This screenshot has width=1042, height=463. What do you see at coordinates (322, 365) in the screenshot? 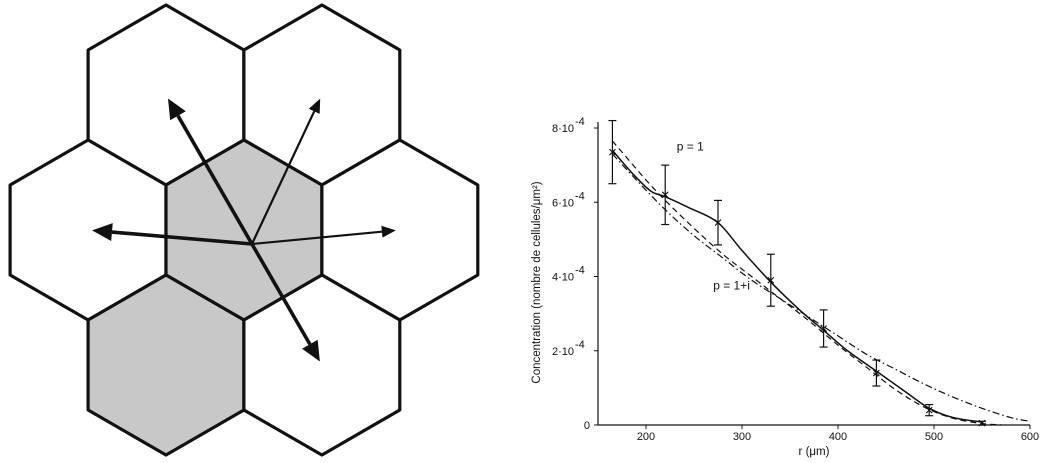
I see `hex-cell` at bounding box center [322, 365].